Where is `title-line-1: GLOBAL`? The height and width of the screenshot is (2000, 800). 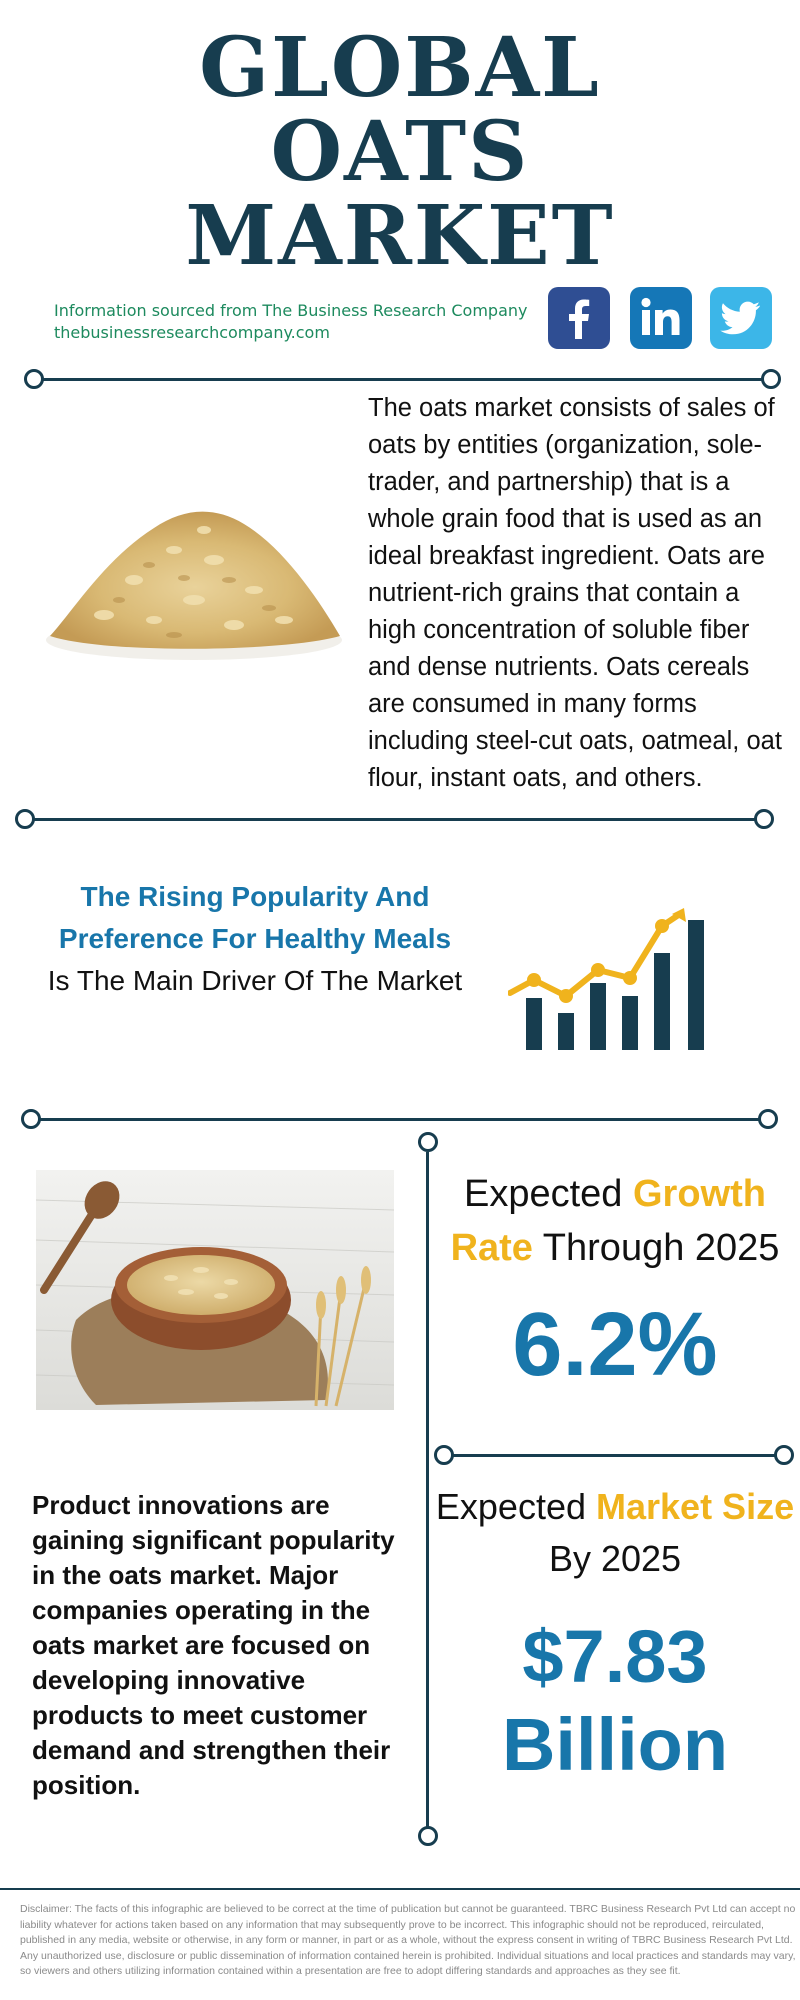
title-line-1: GLOBAL is located at coordinates (400, 68).